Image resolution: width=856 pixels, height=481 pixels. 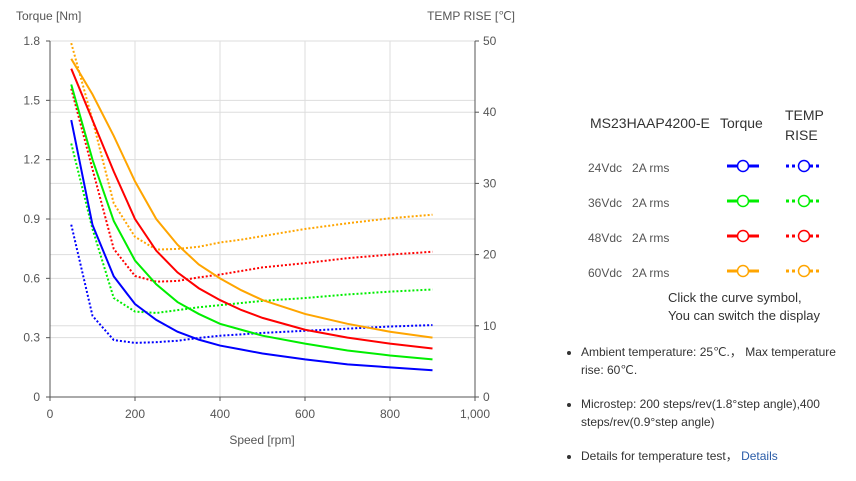 I want to click on x-axis-title: Speed [rpm], so click(x=261, y=440).